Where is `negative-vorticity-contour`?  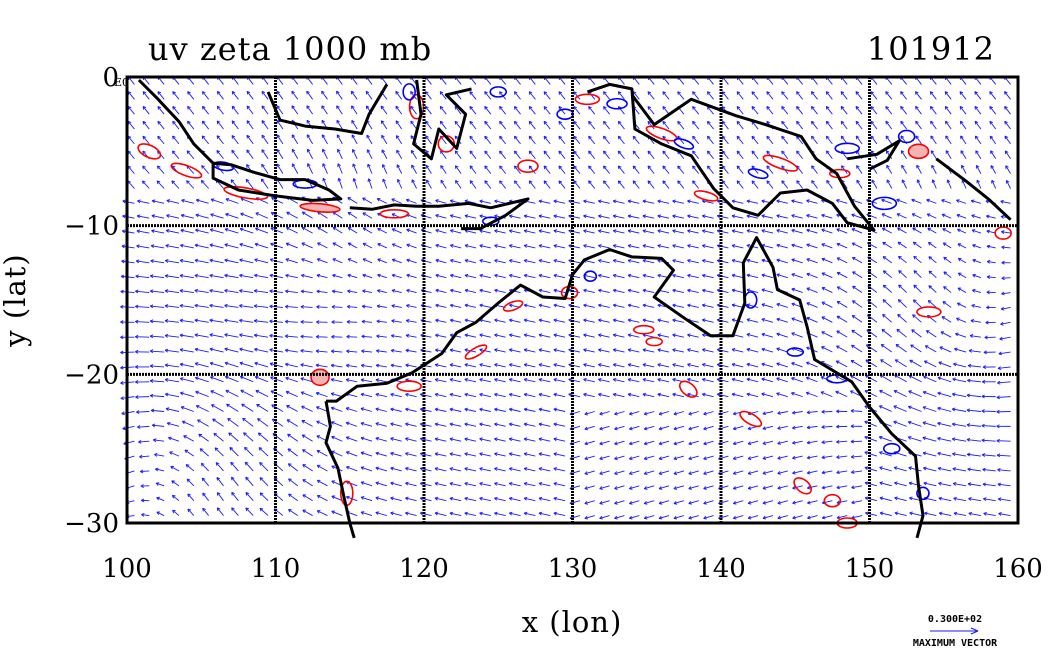
negative-vorticity-contour is located at coordinates (884, 203).